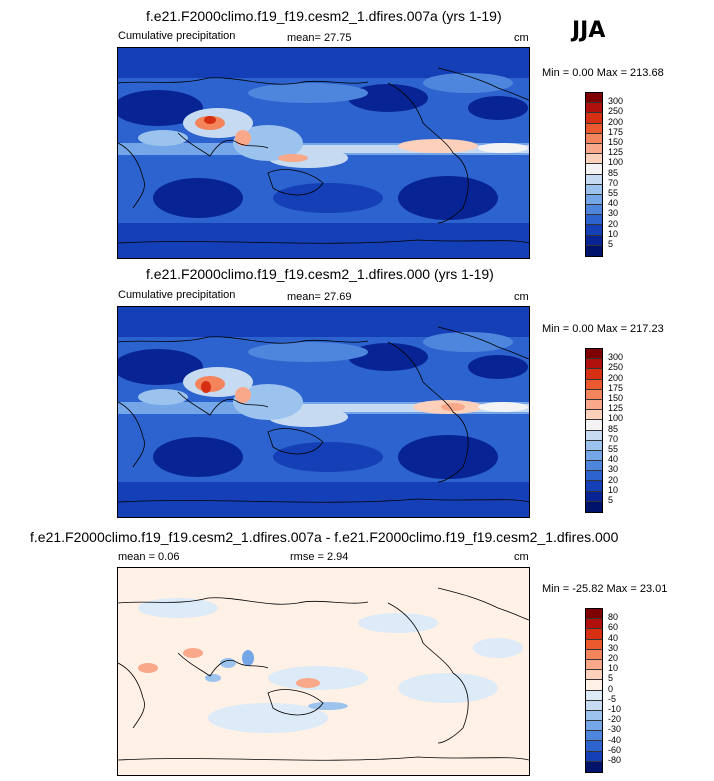  Describe the element at coordinates (616, 387) in the screenshot. I see `colorbar-tick-label: 175` at that location.